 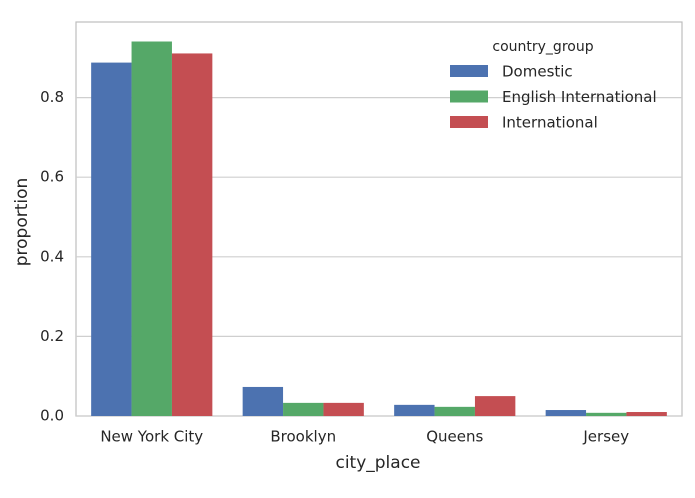 I want to click on y-tick-label: 0.0, so click(x=52, y=416).